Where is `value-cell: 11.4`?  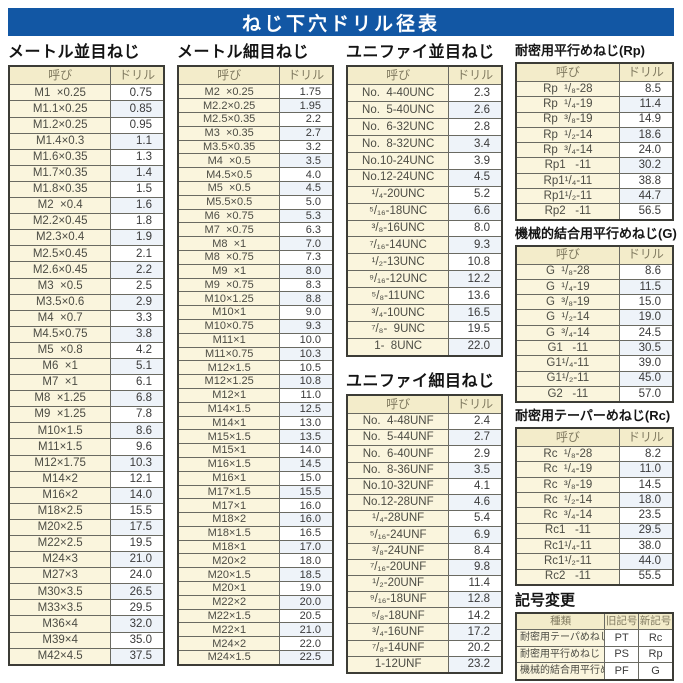 value-cell: 11.4 is located at coordinates (646, 104).